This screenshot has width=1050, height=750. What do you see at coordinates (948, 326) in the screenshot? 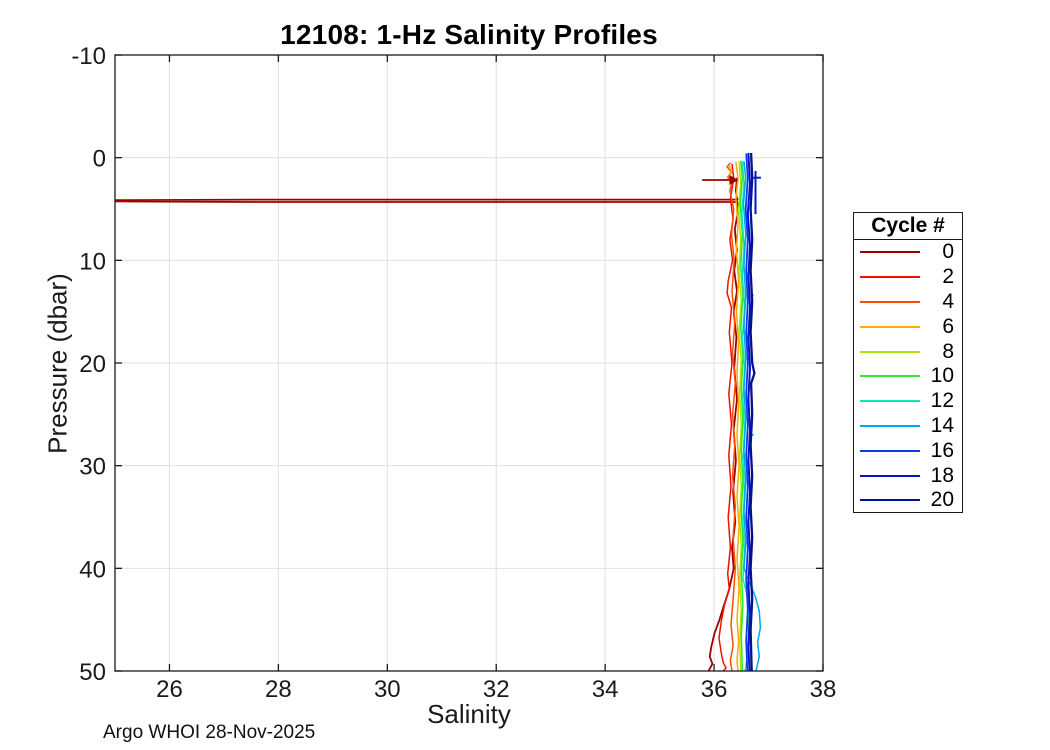
I see `legend-entry-label: 6` at bounding box center [948, 326].